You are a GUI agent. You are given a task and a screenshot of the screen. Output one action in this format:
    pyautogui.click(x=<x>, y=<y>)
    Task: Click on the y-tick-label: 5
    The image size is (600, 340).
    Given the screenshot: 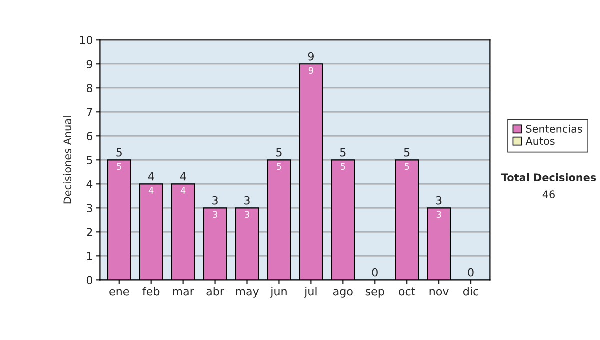 What is the action you would take?
    pyautogui.click(x=89, y=160)
    